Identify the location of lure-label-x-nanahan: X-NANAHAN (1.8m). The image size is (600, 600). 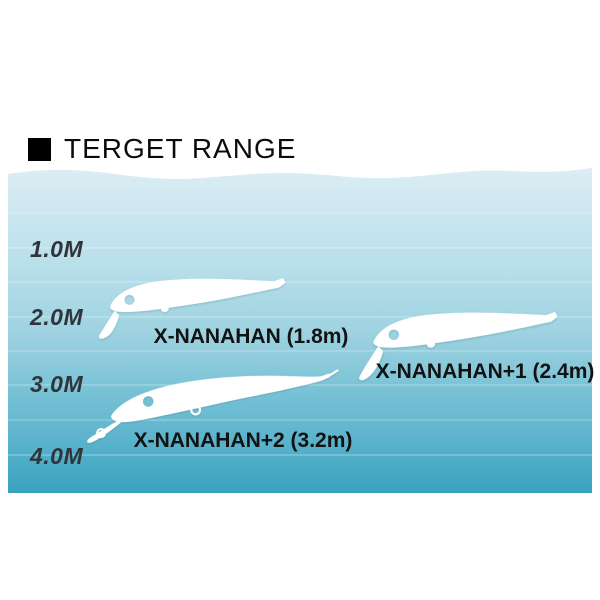
(251, 336).